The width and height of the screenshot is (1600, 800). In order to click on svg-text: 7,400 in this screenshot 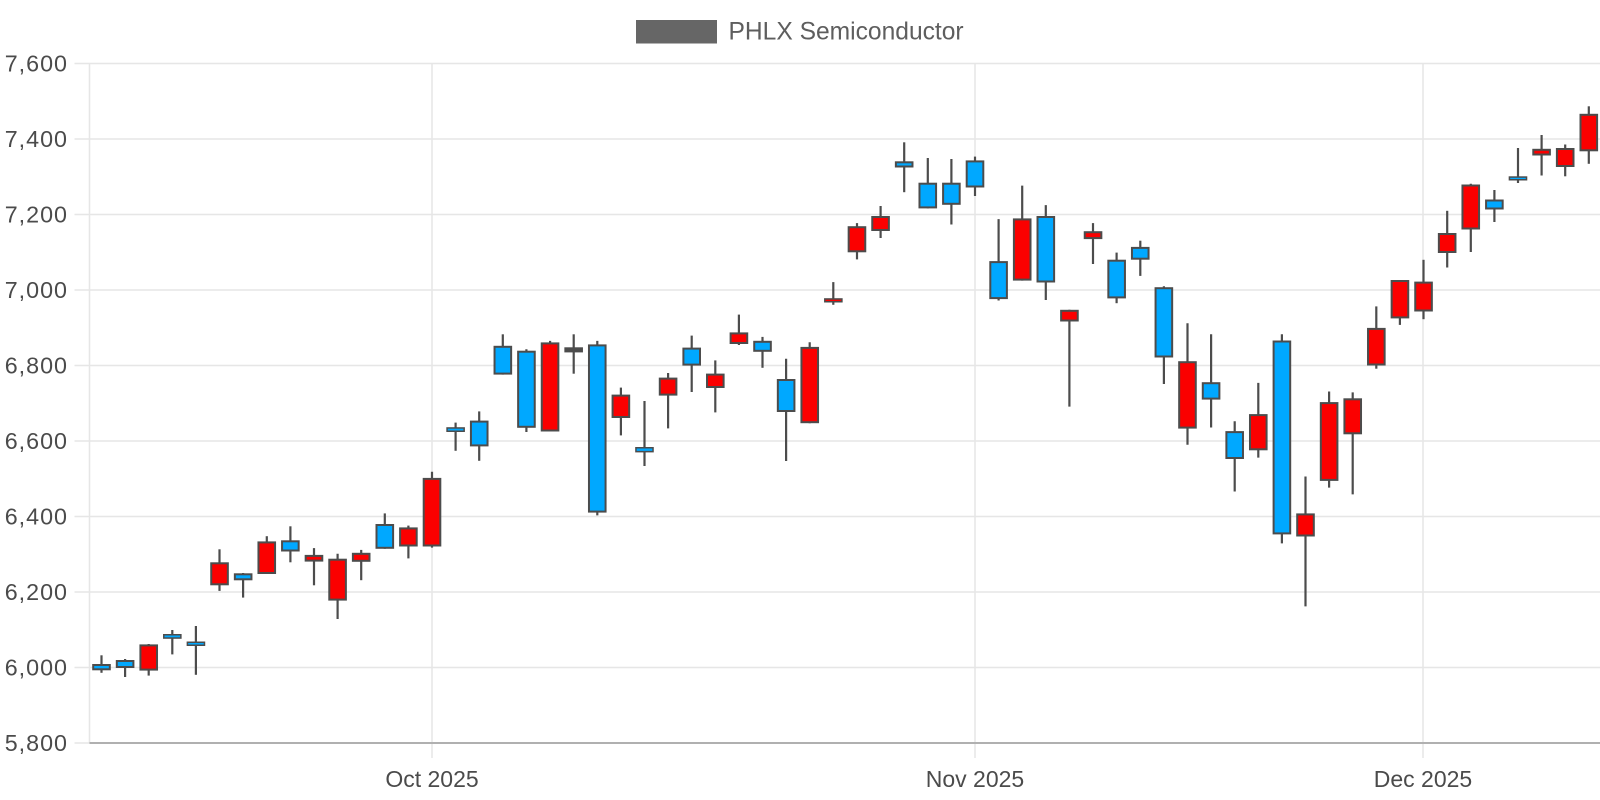, I will do `click(36, 139)`.